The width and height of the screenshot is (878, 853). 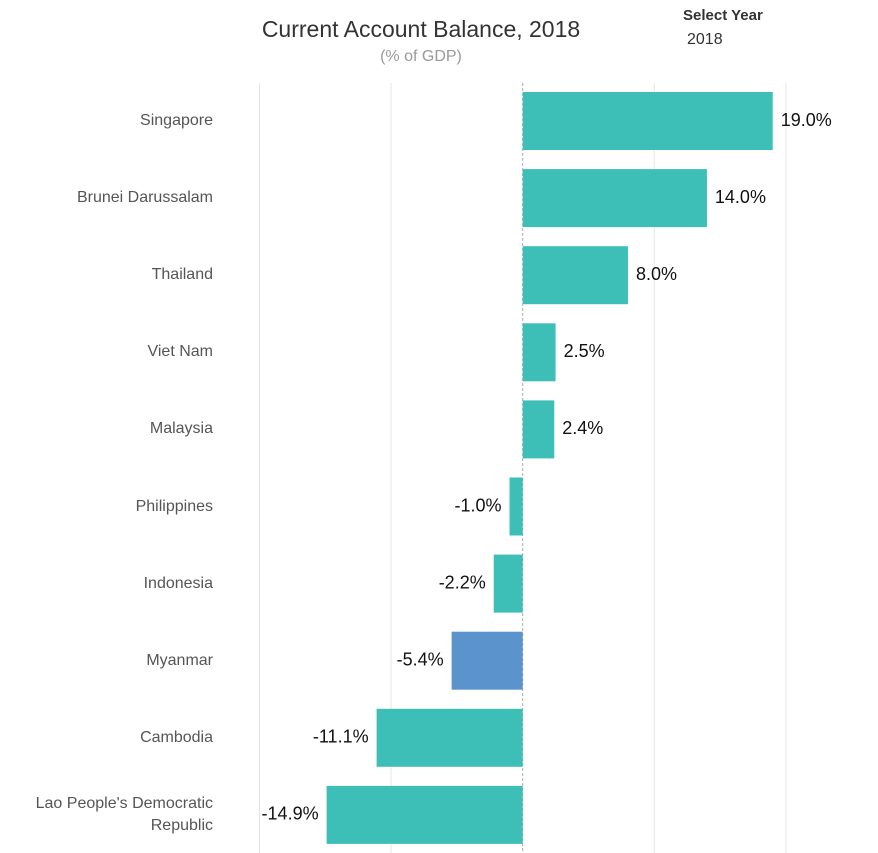 I want to click on category-label: Malaysia, so click(x=181, y=429).